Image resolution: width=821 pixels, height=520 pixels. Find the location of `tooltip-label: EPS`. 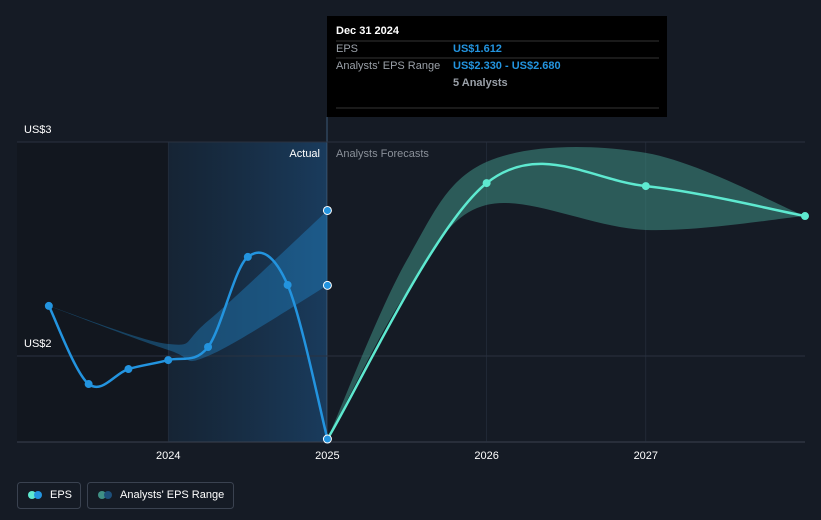

tooltip-label: EPS is located at coordinates (347, 49).